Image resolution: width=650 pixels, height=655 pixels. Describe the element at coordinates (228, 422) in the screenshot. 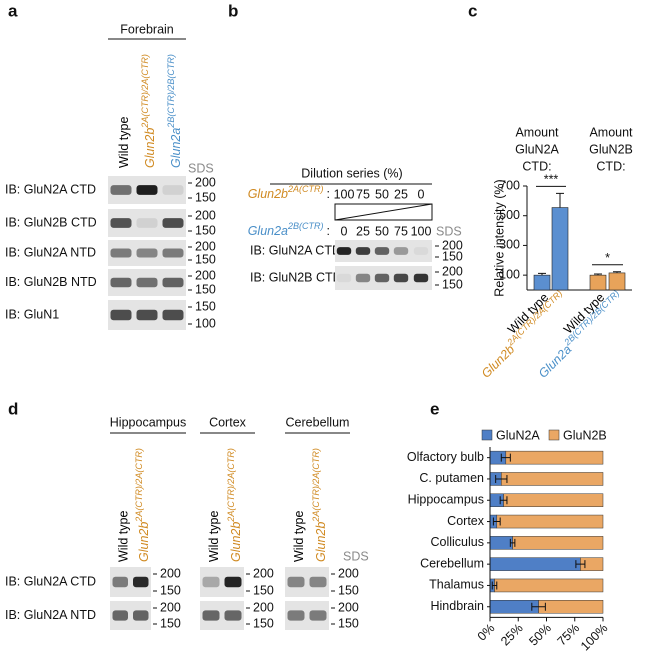

I see `tissue-label: Cortex` at that location.